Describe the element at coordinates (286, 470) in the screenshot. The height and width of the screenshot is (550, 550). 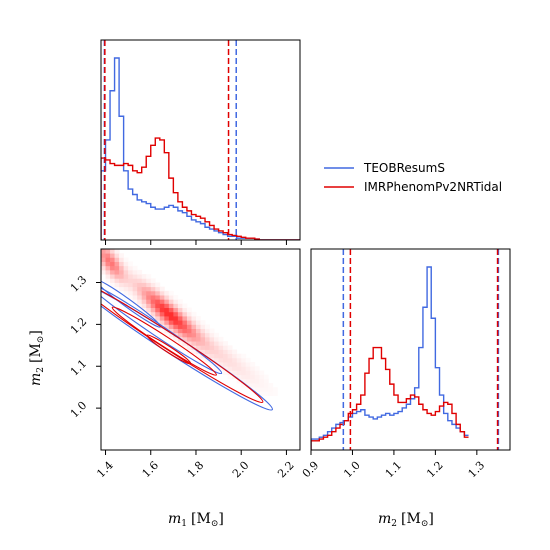
I see `joint-x-tick-label: 2.2` at that location.